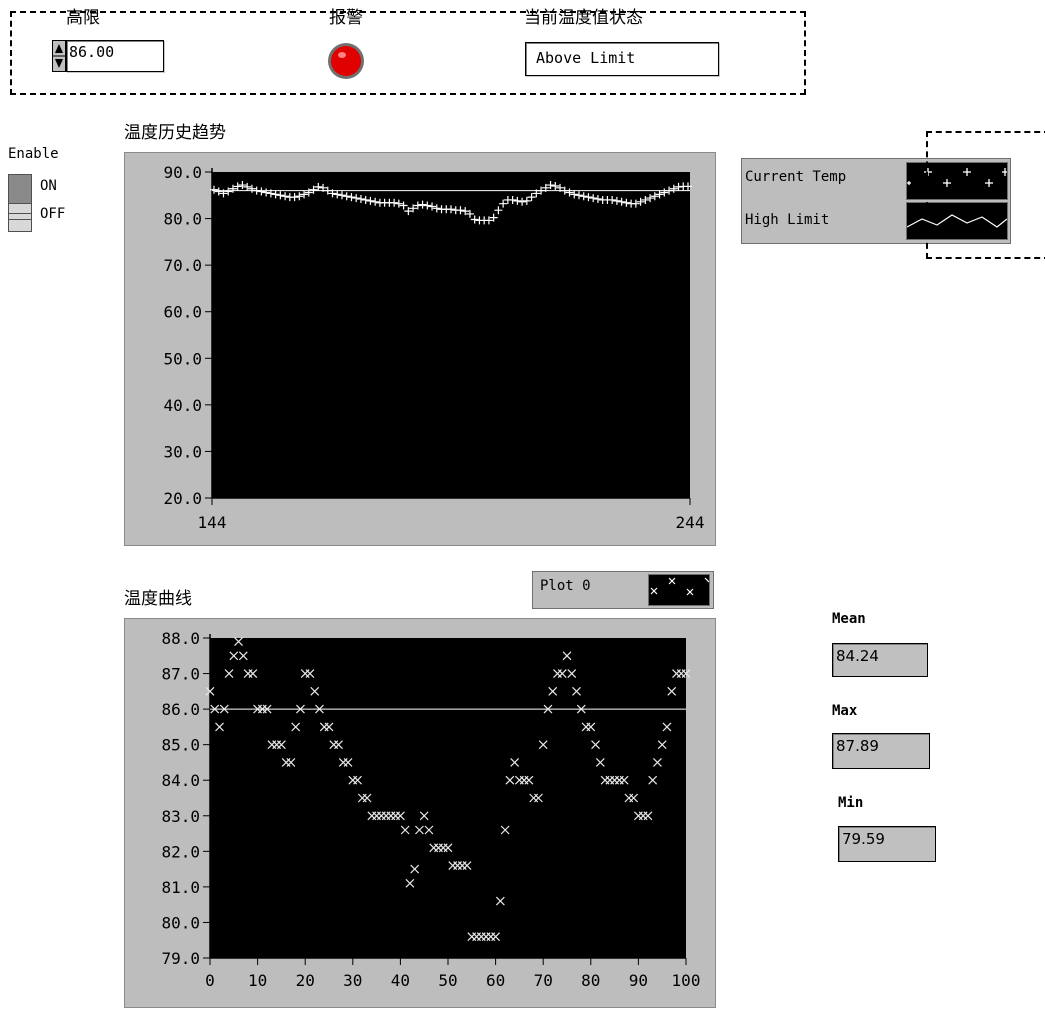  What do you see at coordinates (115, 56) in the screenshot?
I see `high-limit-input: 86.00` at bounding box center [115, 56].